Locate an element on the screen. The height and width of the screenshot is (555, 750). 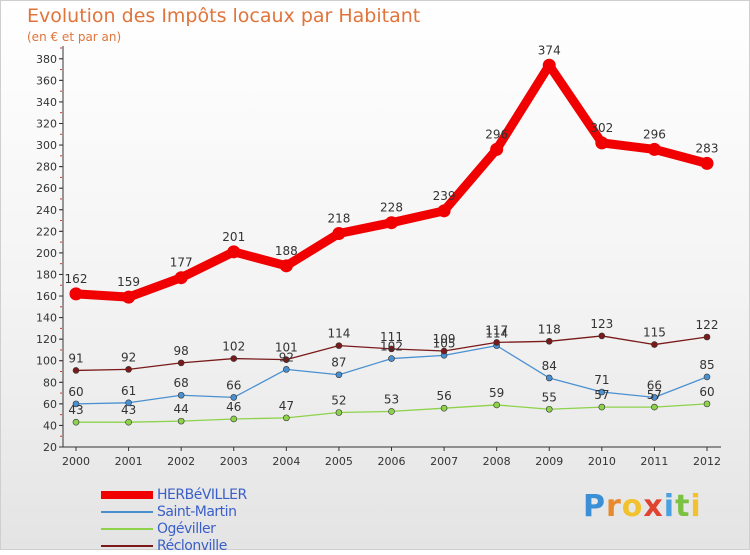
y-tick-label: 200 is located at coordinates (46, 253).